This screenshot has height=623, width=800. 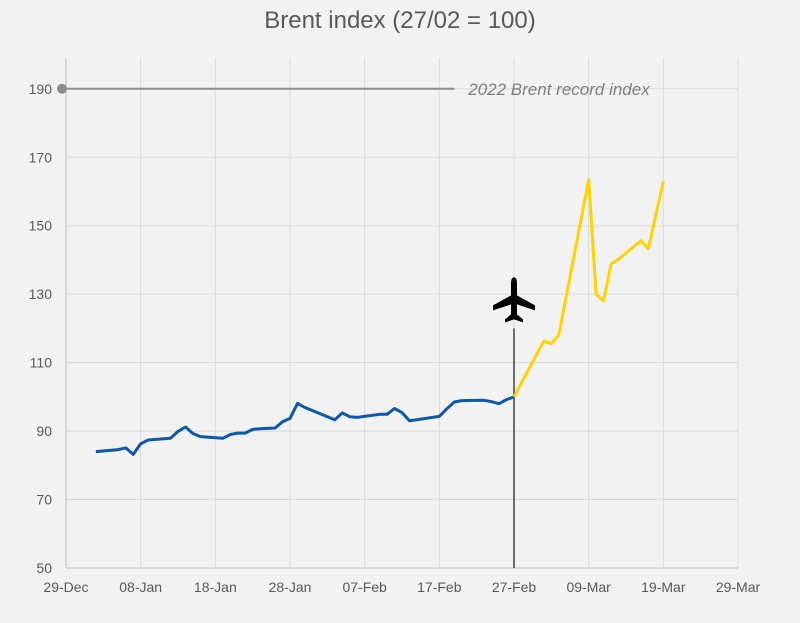 What do you see at coordinates (65, 587) in the screenshot?
I see `x-tick-label: 29-Dec` at bounding box center [65, 587].